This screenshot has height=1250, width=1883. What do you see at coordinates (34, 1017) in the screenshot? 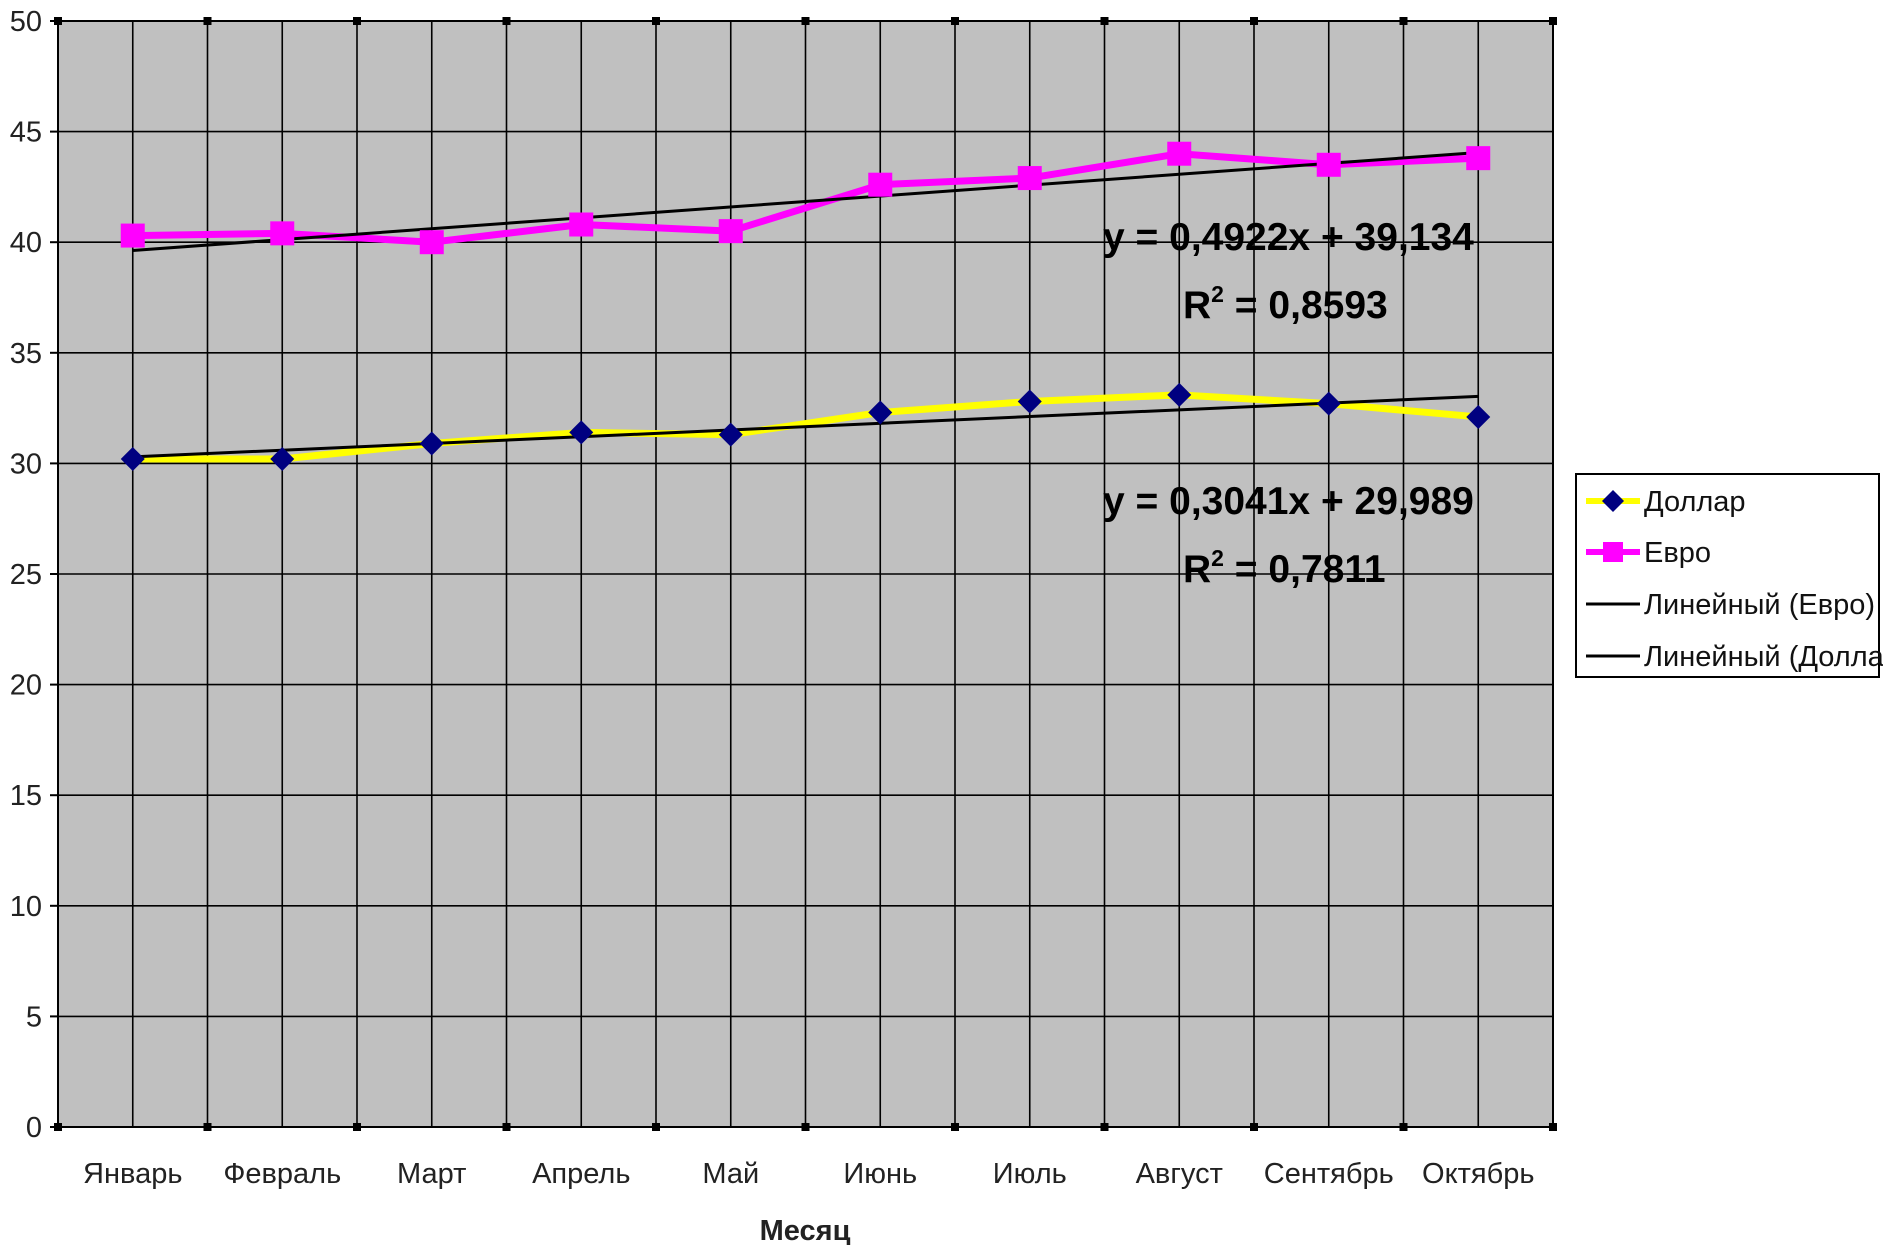
I see `y-tick-label: 5` at bounding box center [34, 1017].